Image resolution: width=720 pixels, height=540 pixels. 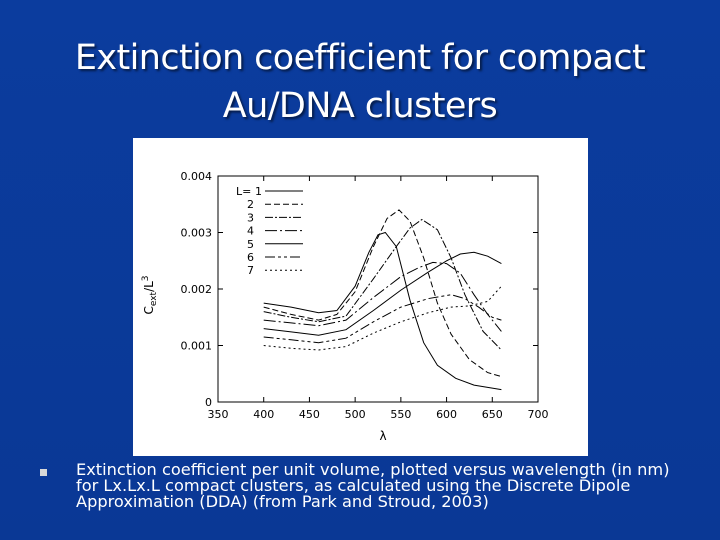 What do you see at coordinates (446, 414) in the screenshot?
I see `x-tick-label: 600` at bounding box center [446, 414].